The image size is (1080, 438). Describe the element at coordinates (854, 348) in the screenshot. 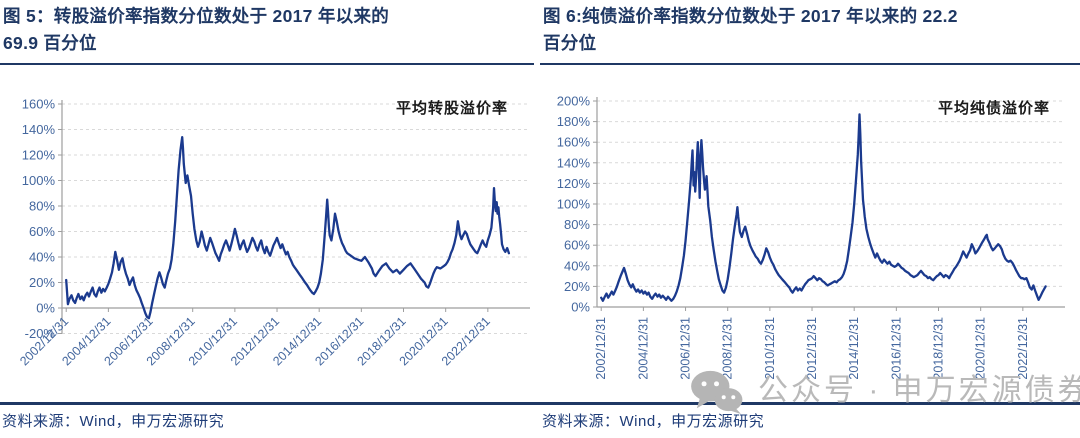

I see `svg-text: 2014/12/31` at that location.